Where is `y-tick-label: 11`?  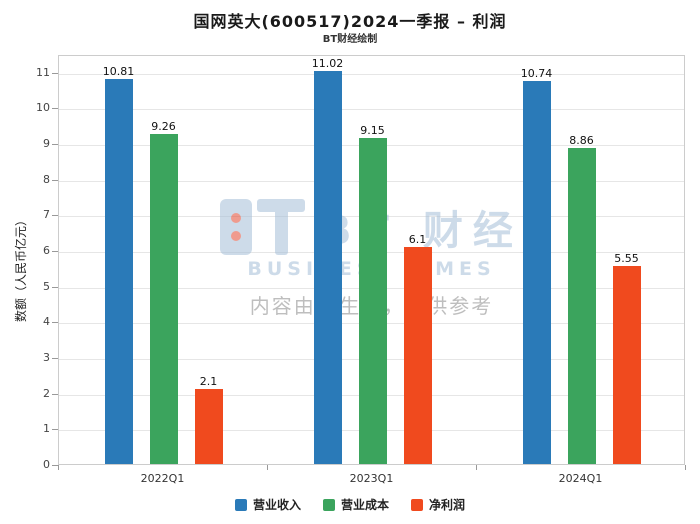 y-tick-label: 11 is located at coordinates (43, 72).